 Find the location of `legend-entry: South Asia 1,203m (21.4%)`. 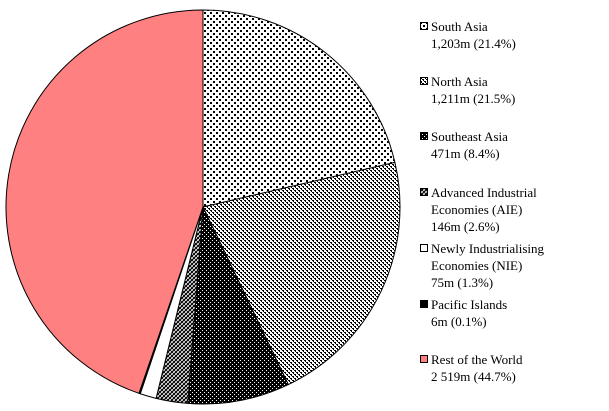

legend-entry: South Asia 1,203m (21.4%) is located at coordinates (495, 35).